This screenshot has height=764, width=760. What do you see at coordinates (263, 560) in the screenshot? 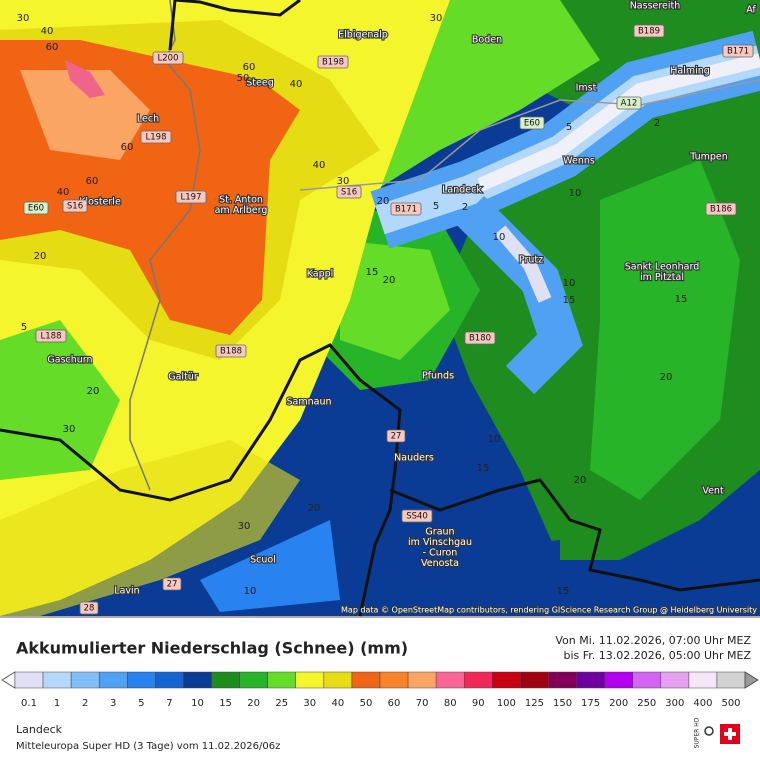
I see `place-label: Scuol` at bounding box center [263, 560].